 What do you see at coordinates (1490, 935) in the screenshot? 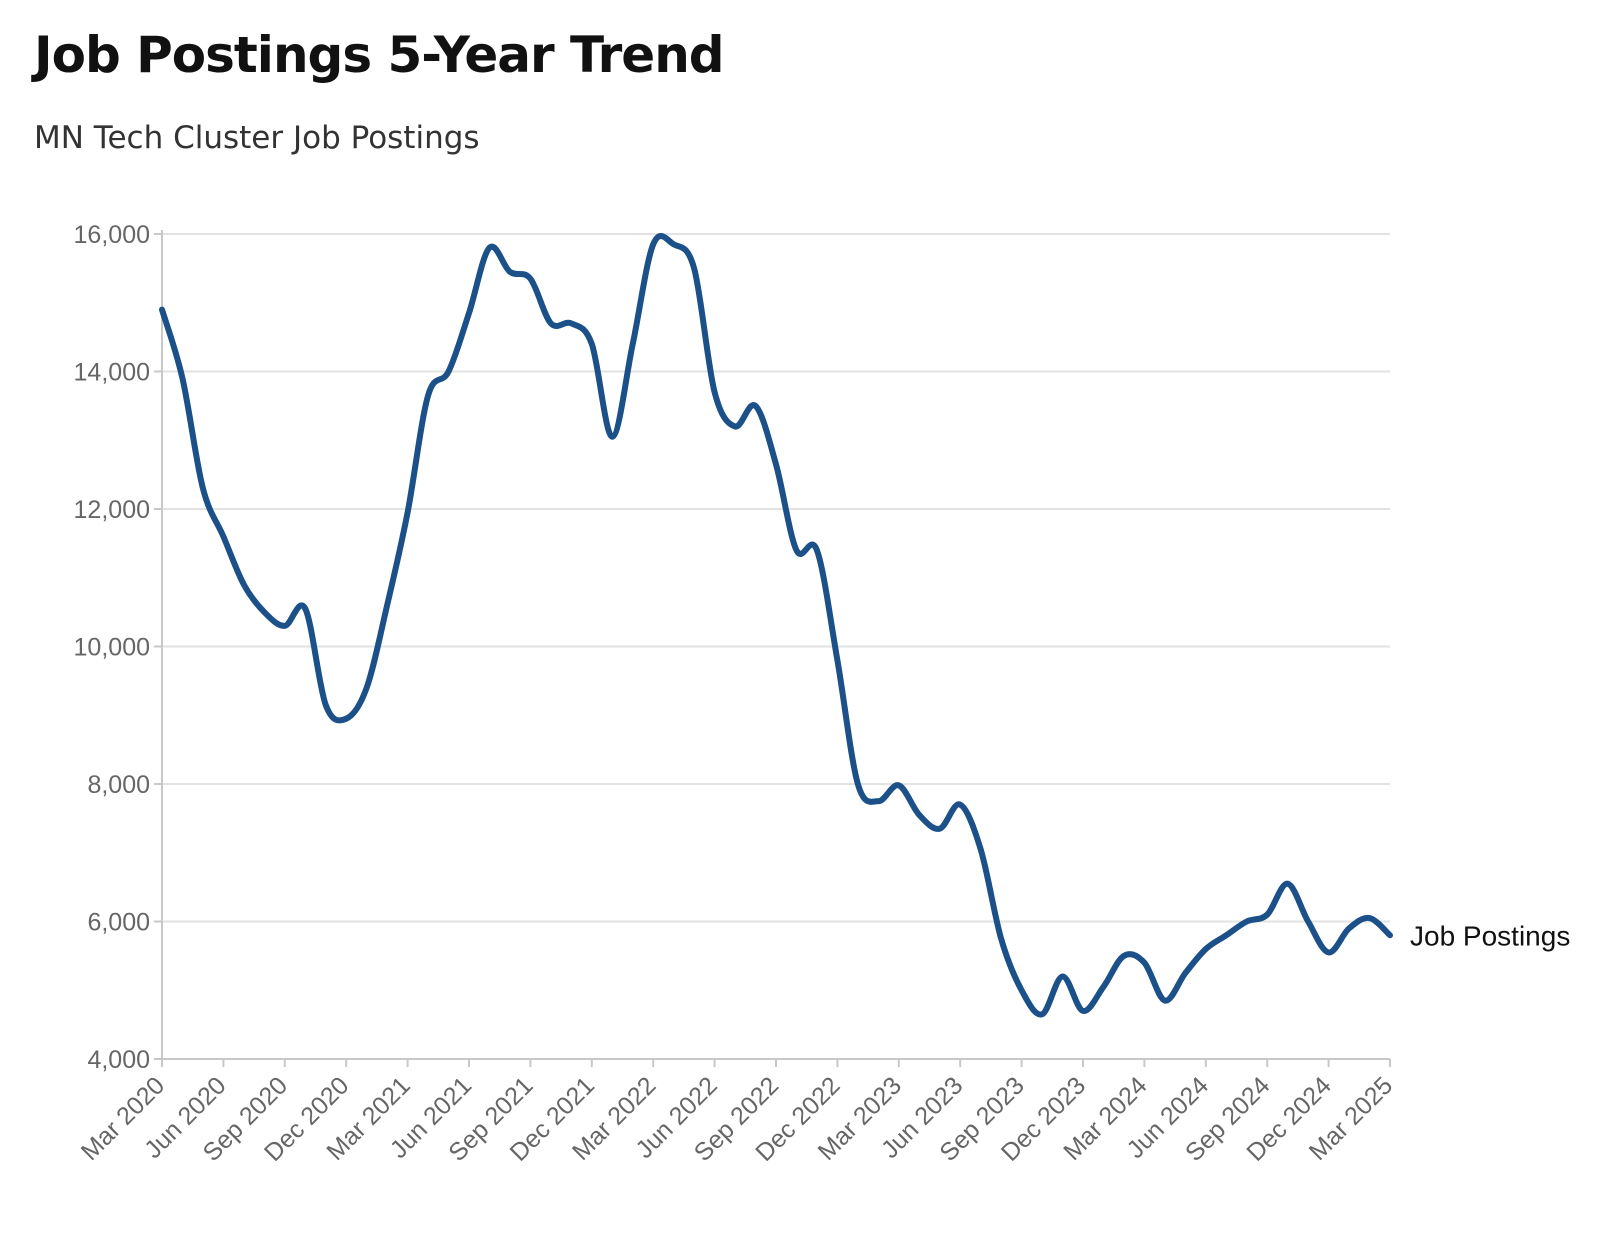
I see `series-label: Job Postings` at bounding box center [1490, 935].